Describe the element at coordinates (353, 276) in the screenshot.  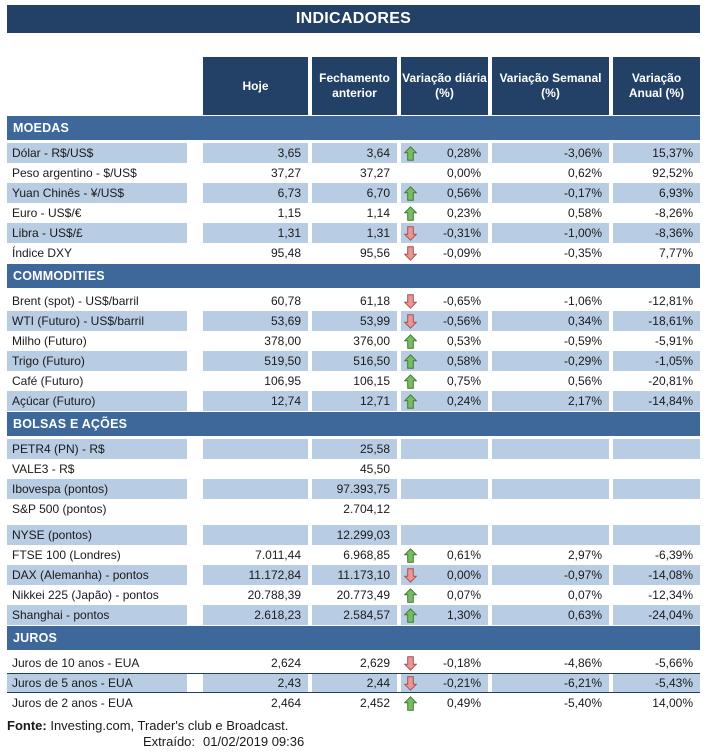
I see `section-header: COMMODITIES` at that location.